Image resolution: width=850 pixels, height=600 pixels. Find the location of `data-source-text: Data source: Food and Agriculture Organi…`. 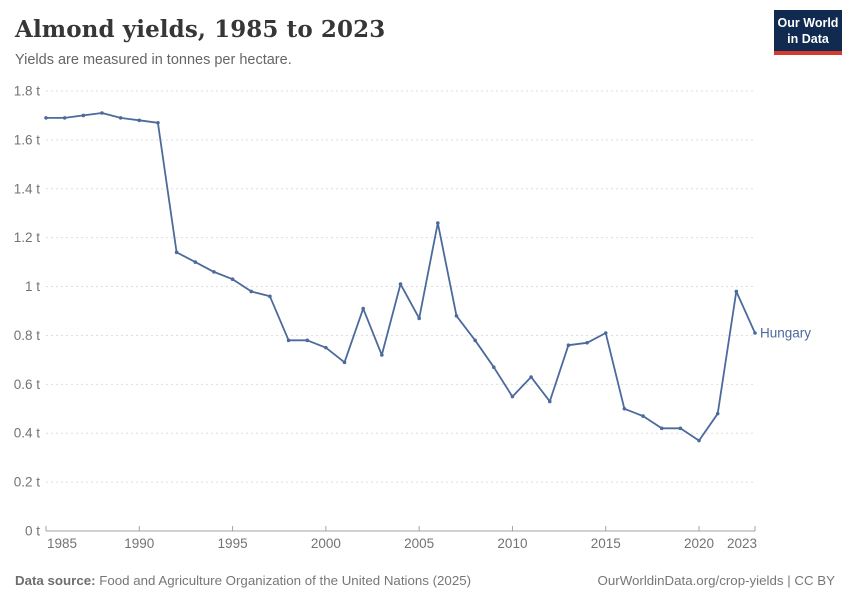

data-source-text: Data source: Food and Agriculture Organi… is located at coordinates (243, 580).